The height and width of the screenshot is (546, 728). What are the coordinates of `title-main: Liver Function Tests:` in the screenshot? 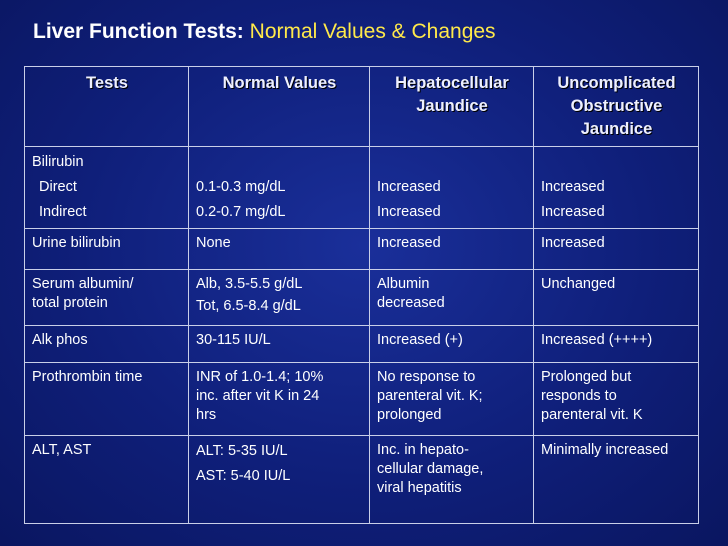 It's located at (138, 31).